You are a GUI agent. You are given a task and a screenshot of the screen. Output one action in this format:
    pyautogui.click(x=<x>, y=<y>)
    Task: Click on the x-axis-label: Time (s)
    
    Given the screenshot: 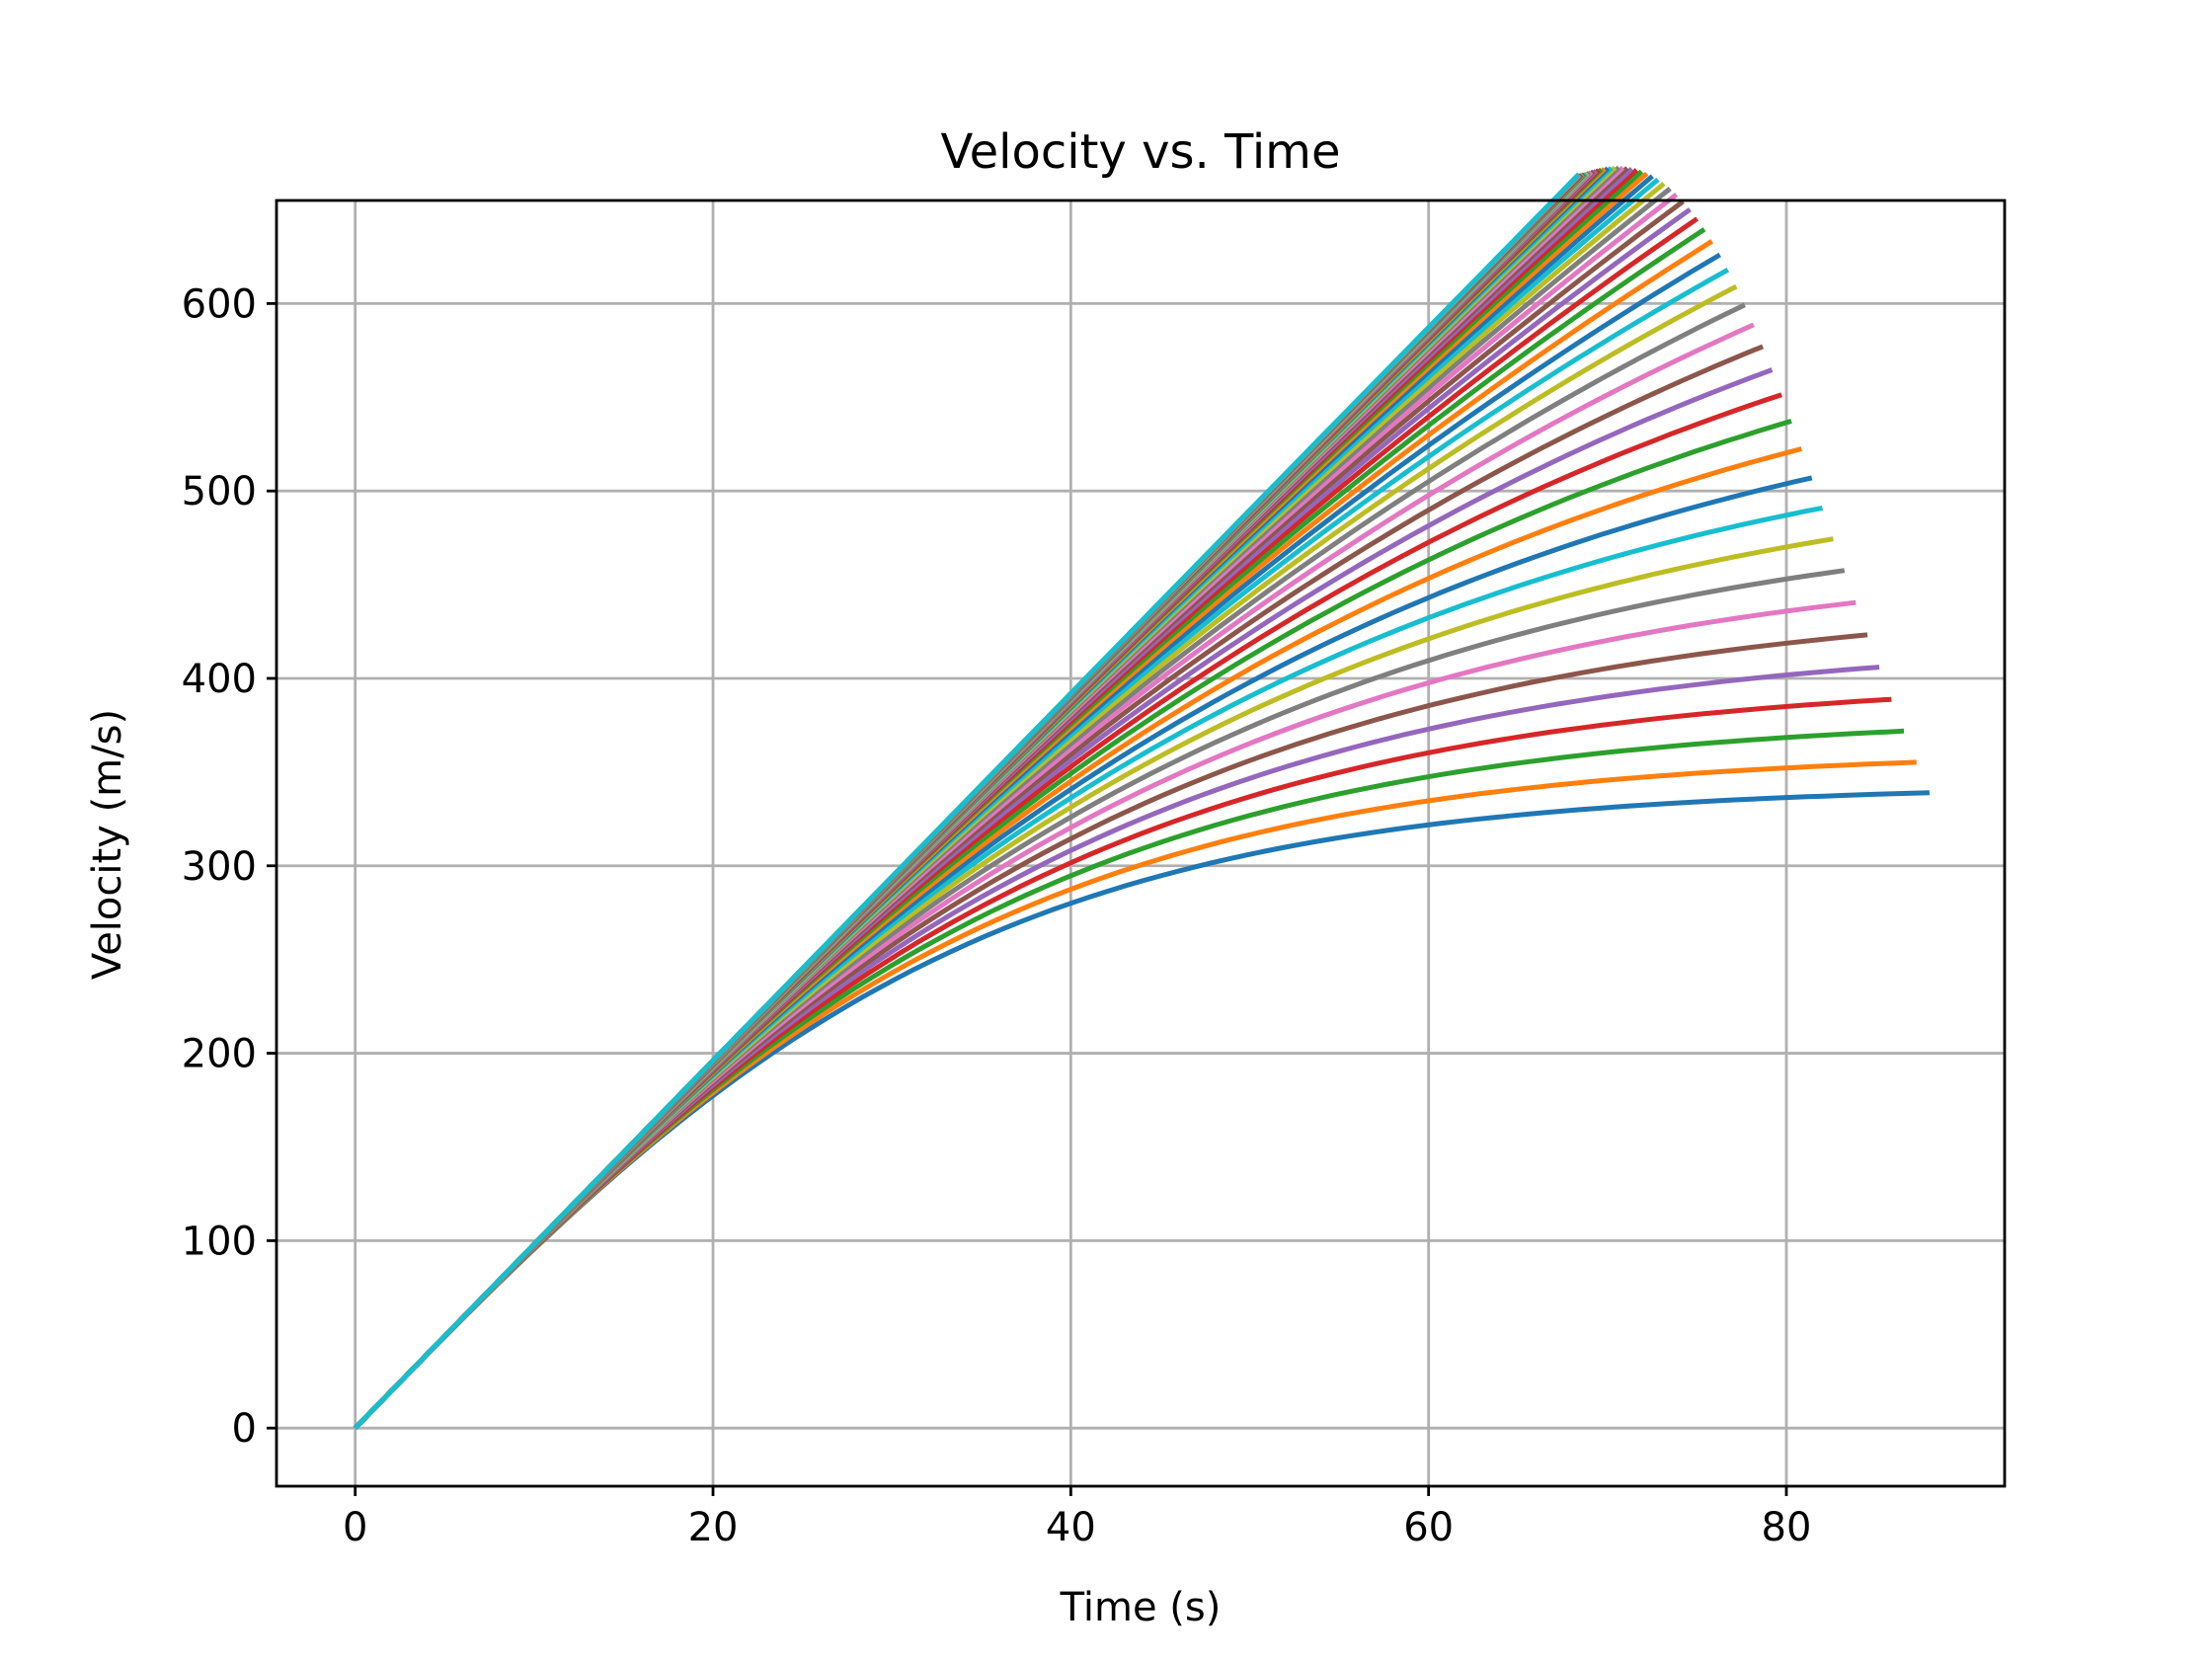 What is the action you would take?
    pyautogui.click(x=1141, y=1608)
    